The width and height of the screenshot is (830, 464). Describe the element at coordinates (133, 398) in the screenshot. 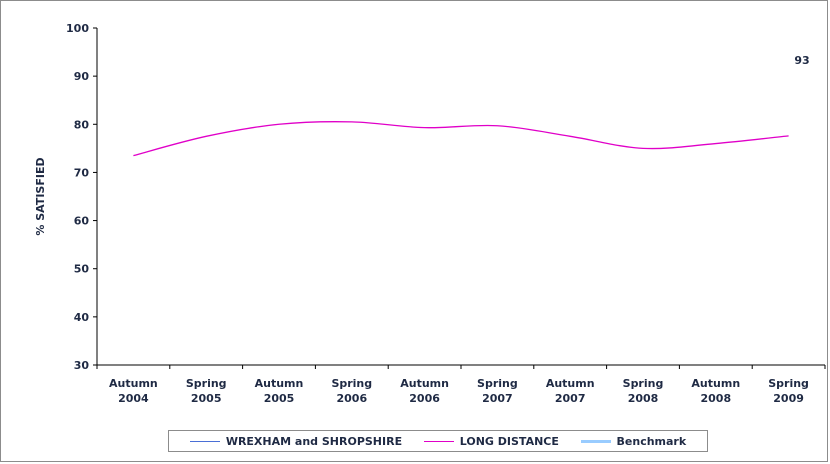

I see `x-tick-label: 2004` at that location.